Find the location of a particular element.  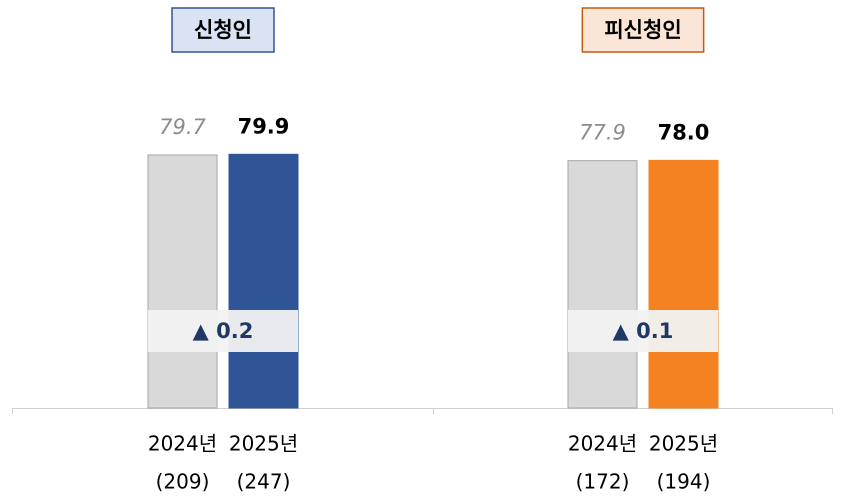

value-label: 79.9 is located at coordinates (264, 126).